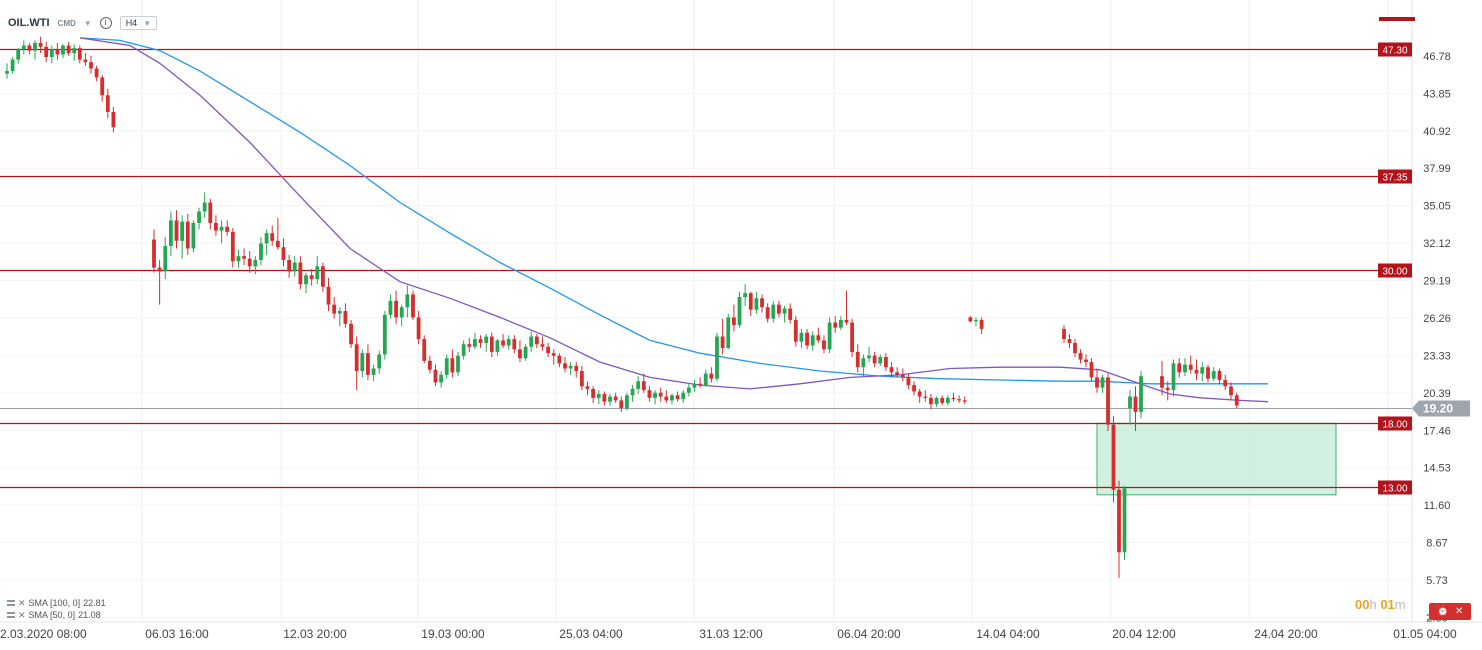 The image size is (1482, 650). What do you see at coordinates (1216, 459) in the screenshot?
I see `demand-zone` at bounding box center [1216, 459].